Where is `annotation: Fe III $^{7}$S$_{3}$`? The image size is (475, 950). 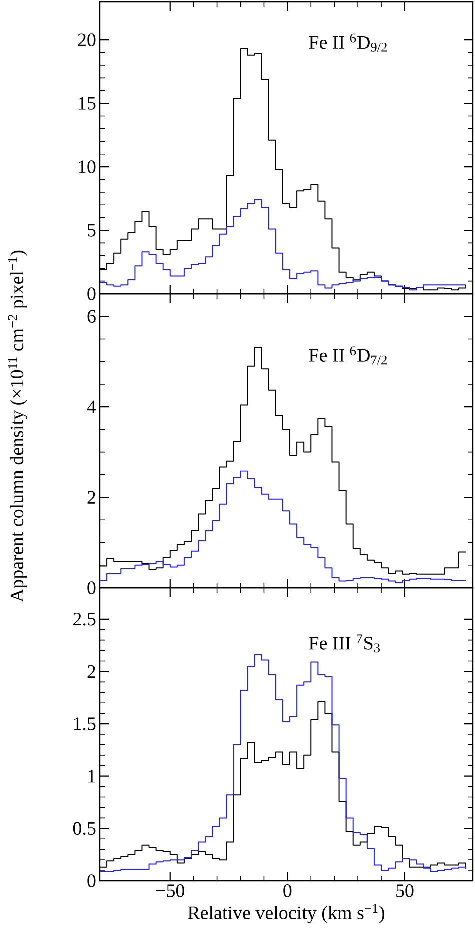
annotation: Fe III $^{7}$S$_{3}$ is located at coordinates (344, 643).